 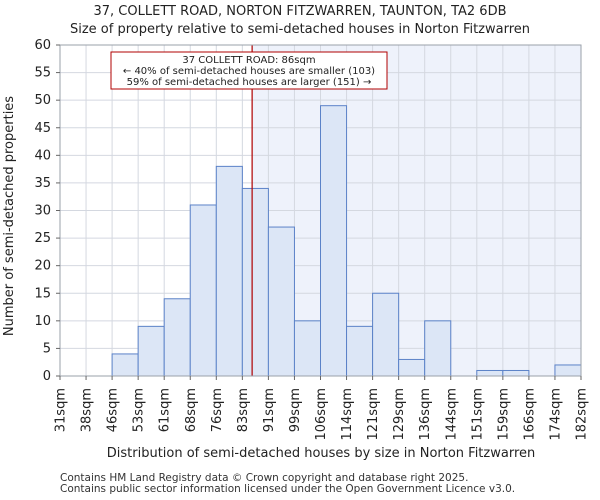 I want to click on bar-76sqm, so click(x=229, y=271).